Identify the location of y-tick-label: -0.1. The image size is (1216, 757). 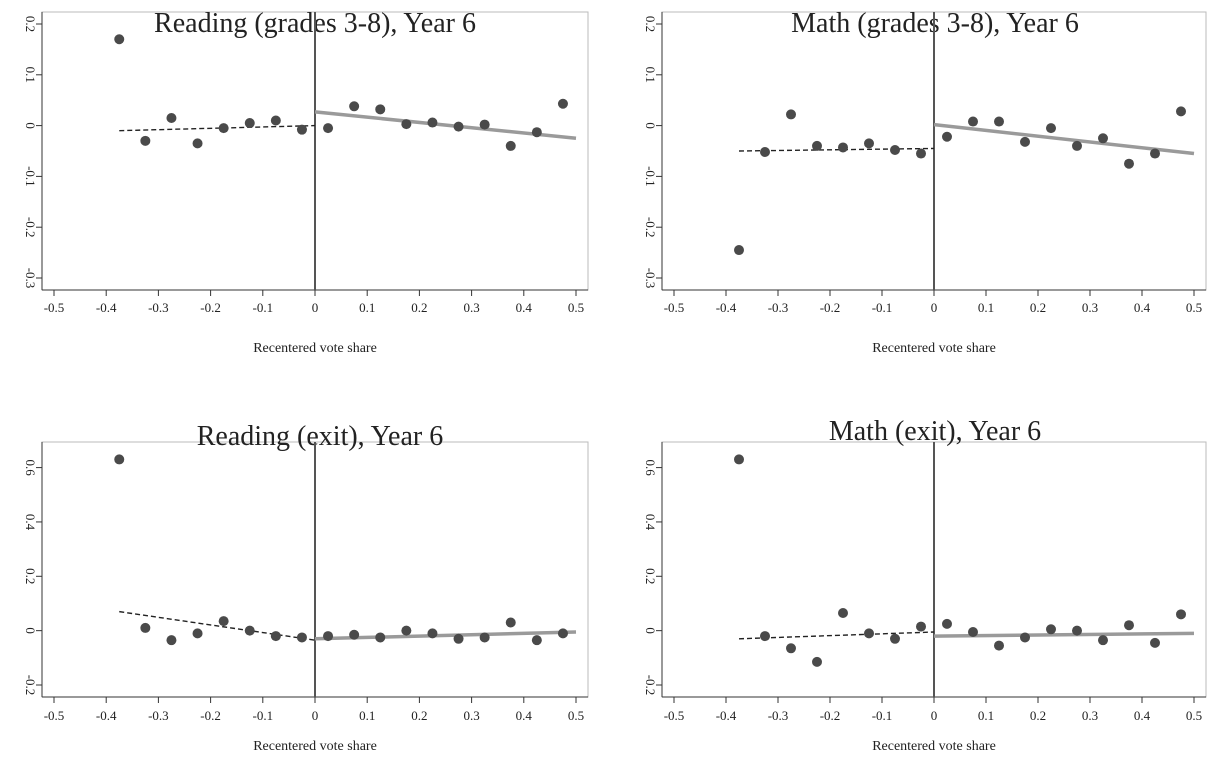
(30, 176).